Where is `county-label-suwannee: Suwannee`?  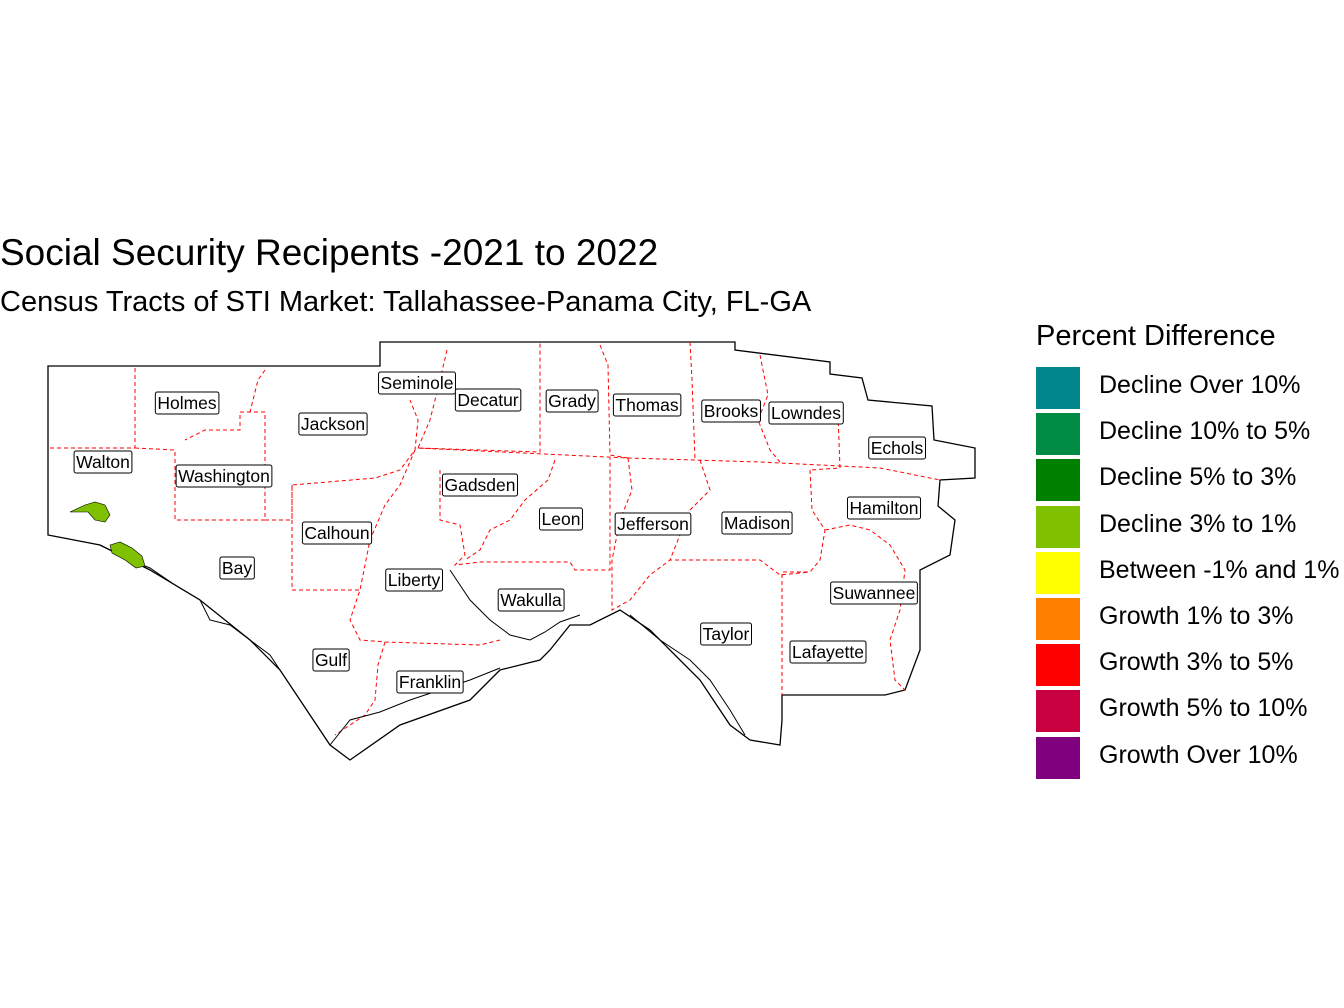
county-label-suwannee: Suwannee is located at coordinates (874, 593).